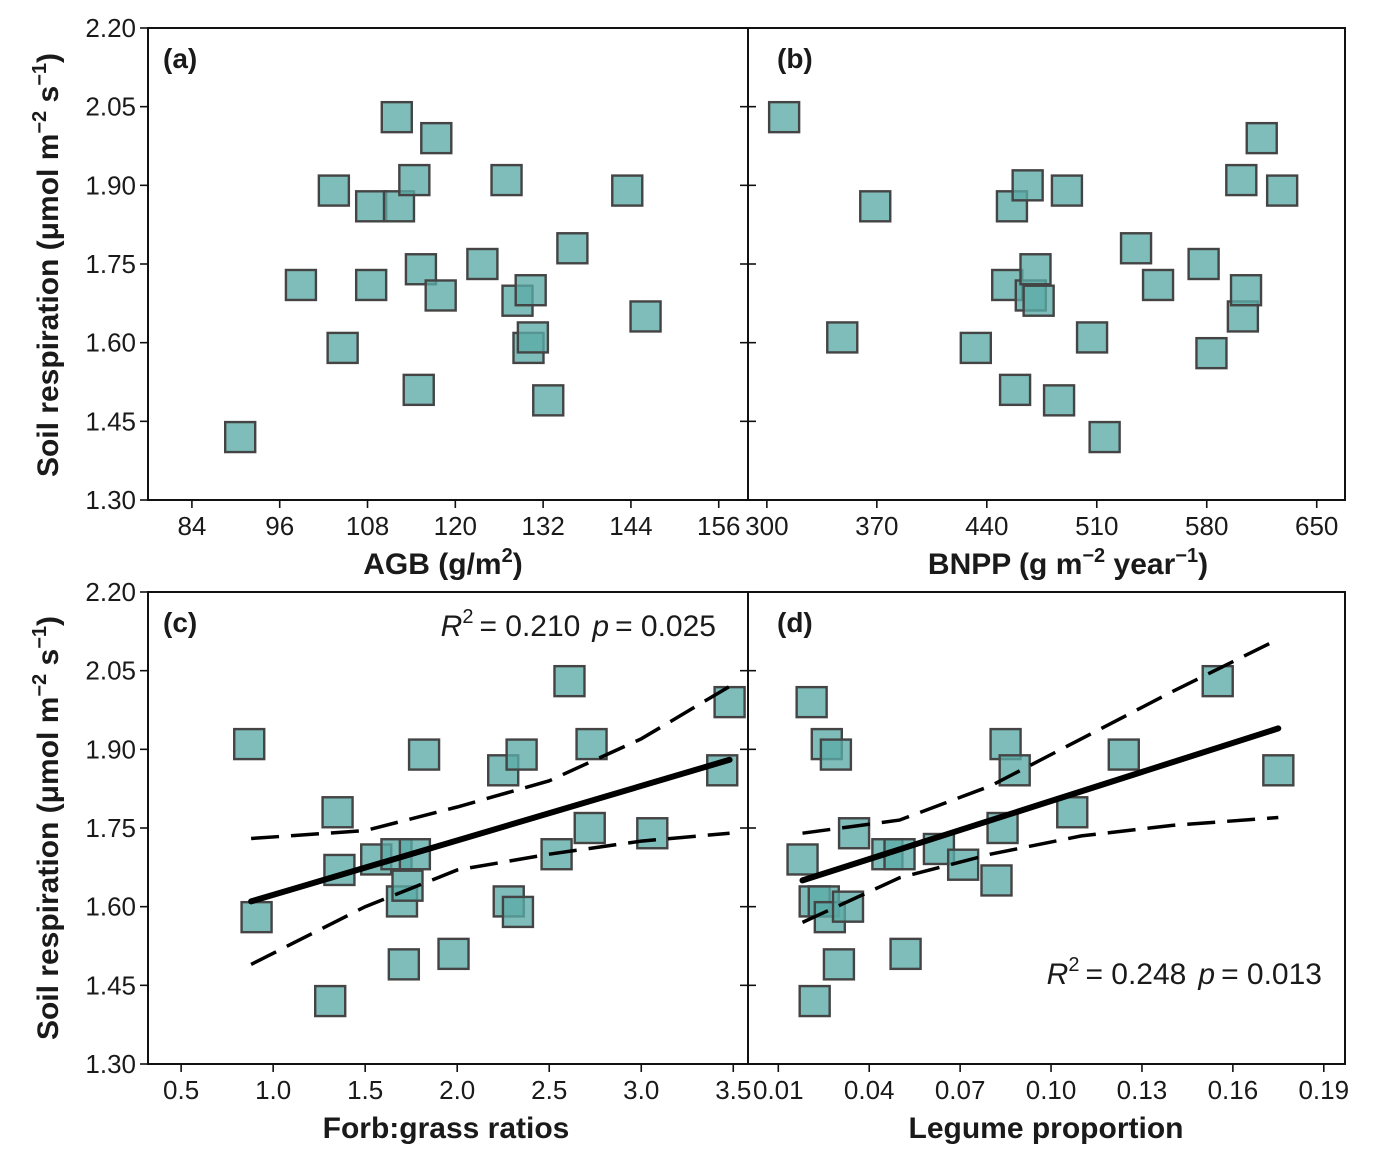  What do you see at coordinates (766, 526) in the screenshot?
I see `x-tick-label-b: 300` at bounding box center [766, 526].